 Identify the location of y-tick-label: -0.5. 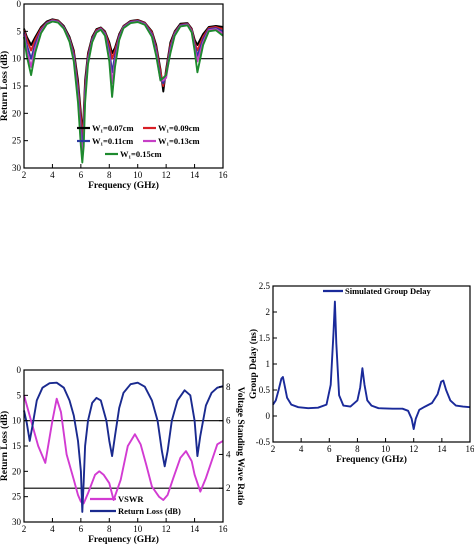
(263, 442).